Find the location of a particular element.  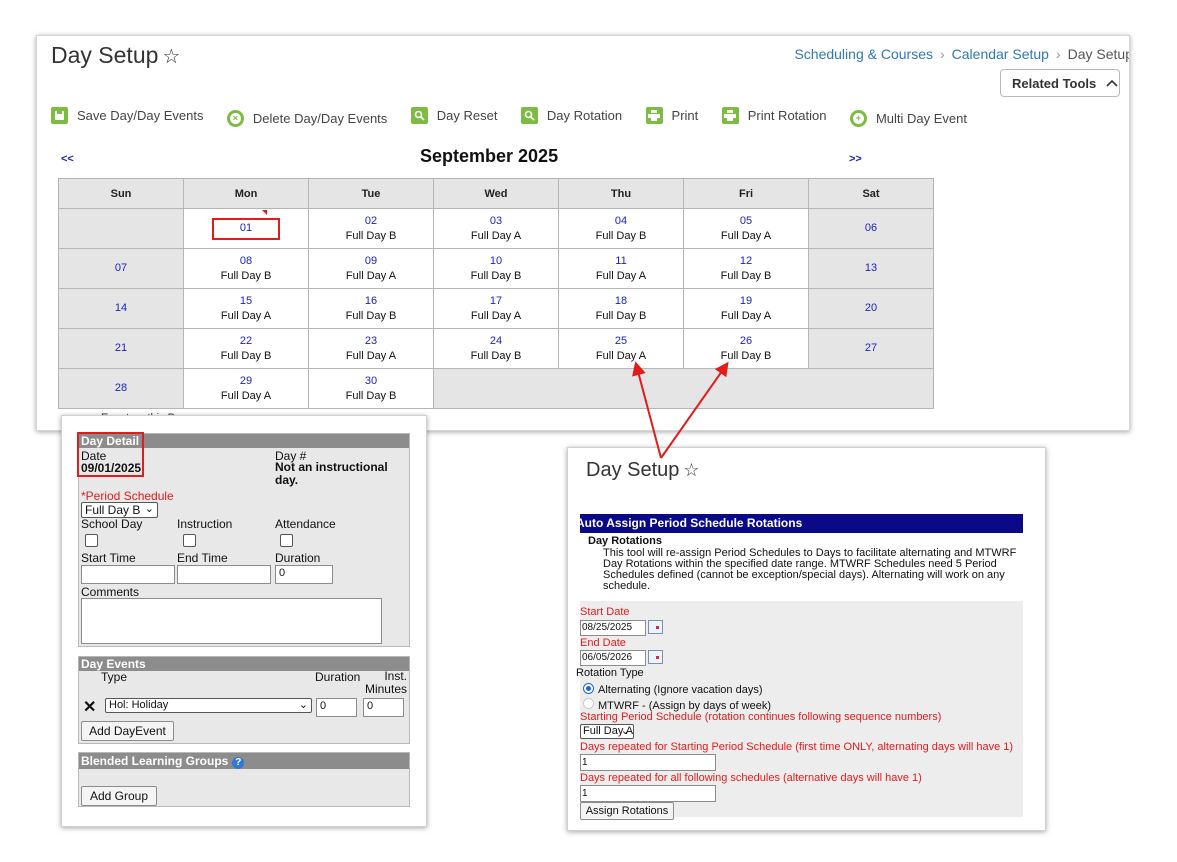

day-number: 20 is located at coordinates (871, 308).